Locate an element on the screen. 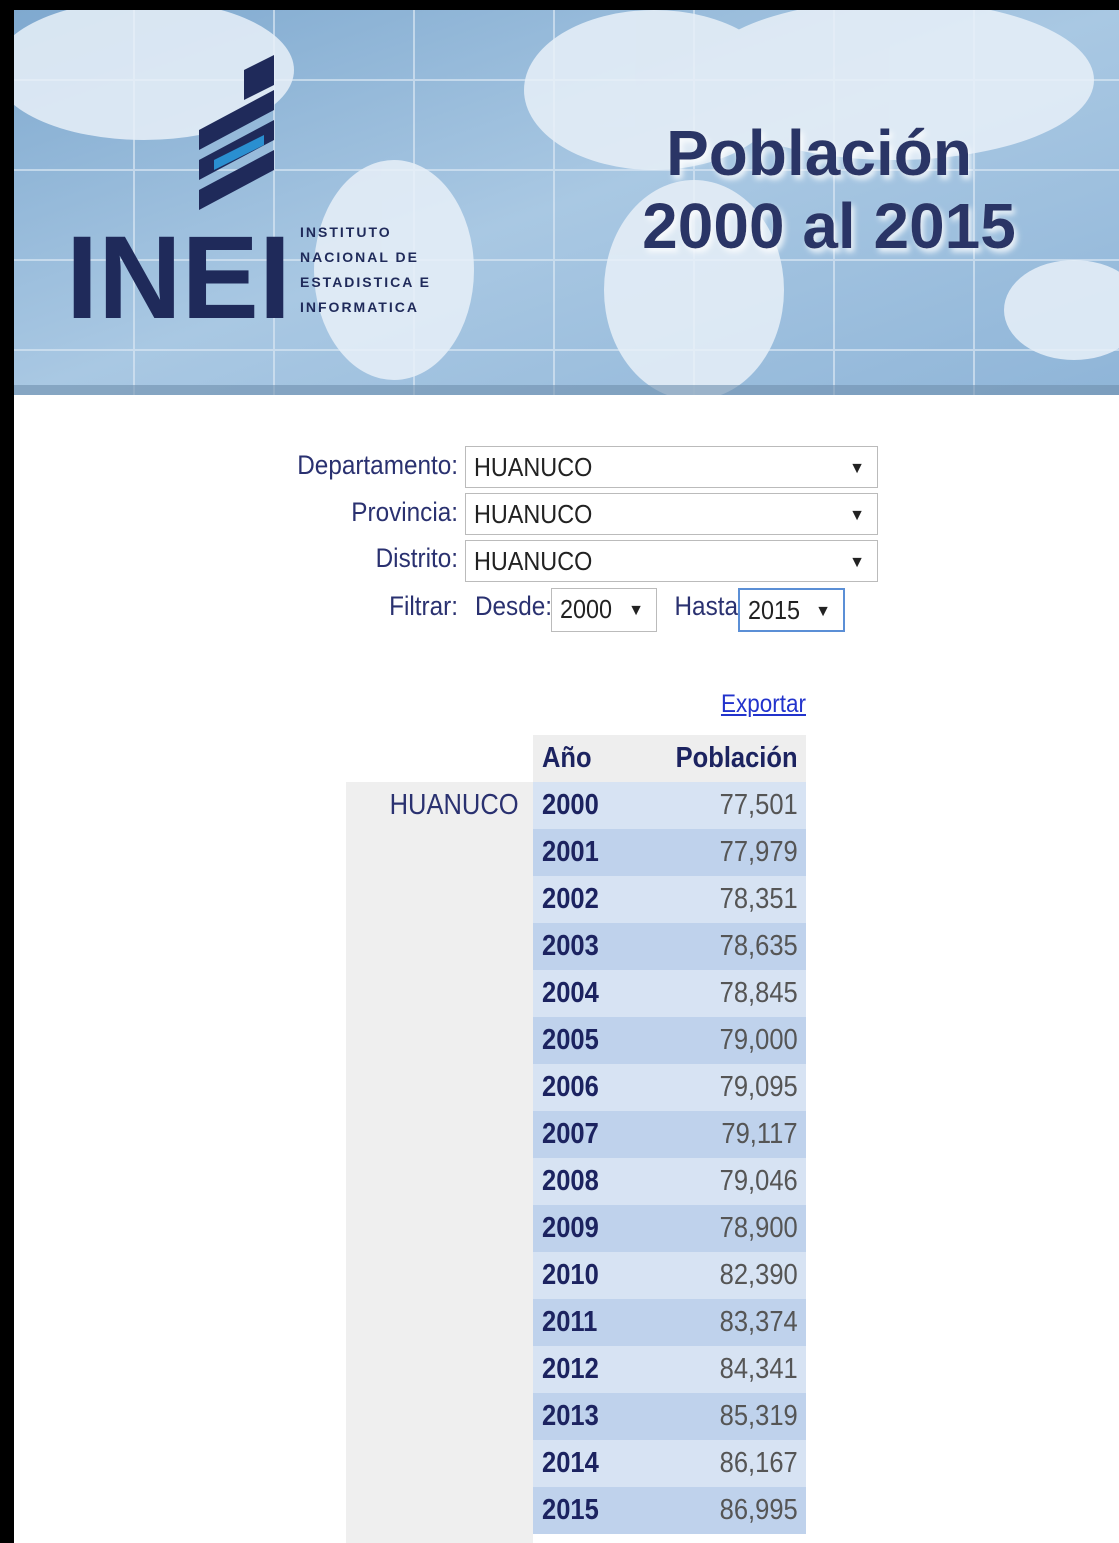 The width and height of the screenshot is (1119, 1543). year-cell: 2007 is located at coordinates (571, 1134).